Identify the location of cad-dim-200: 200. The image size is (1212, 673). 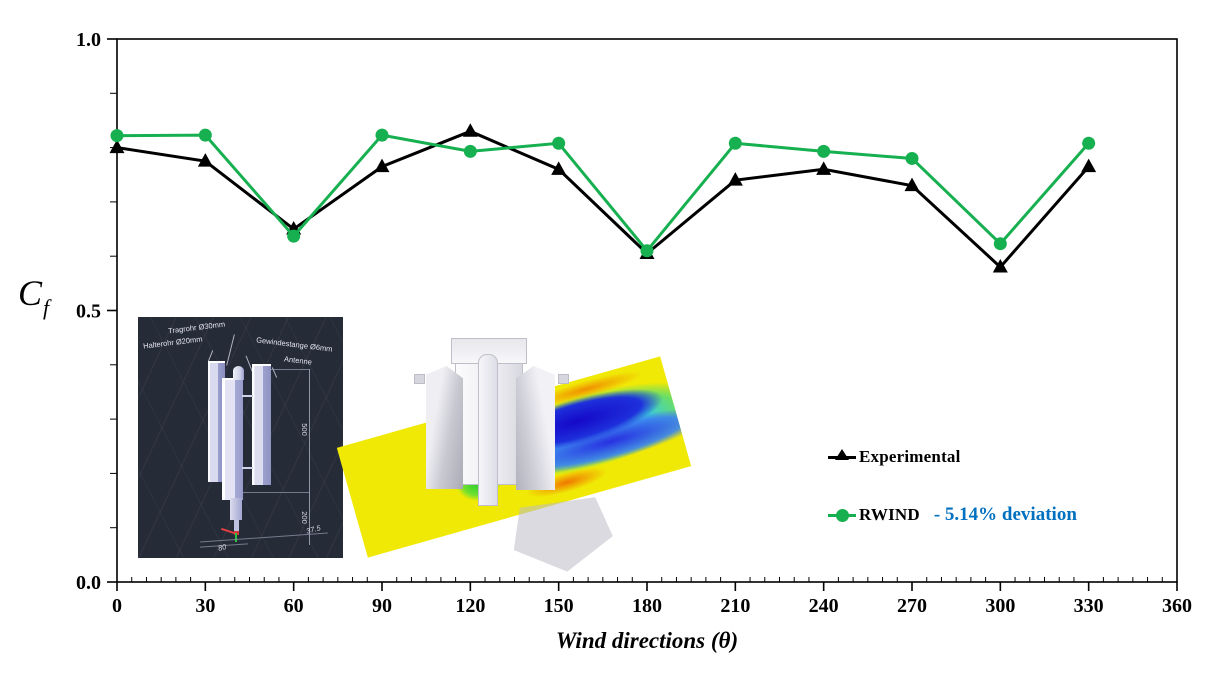
(304, 517).